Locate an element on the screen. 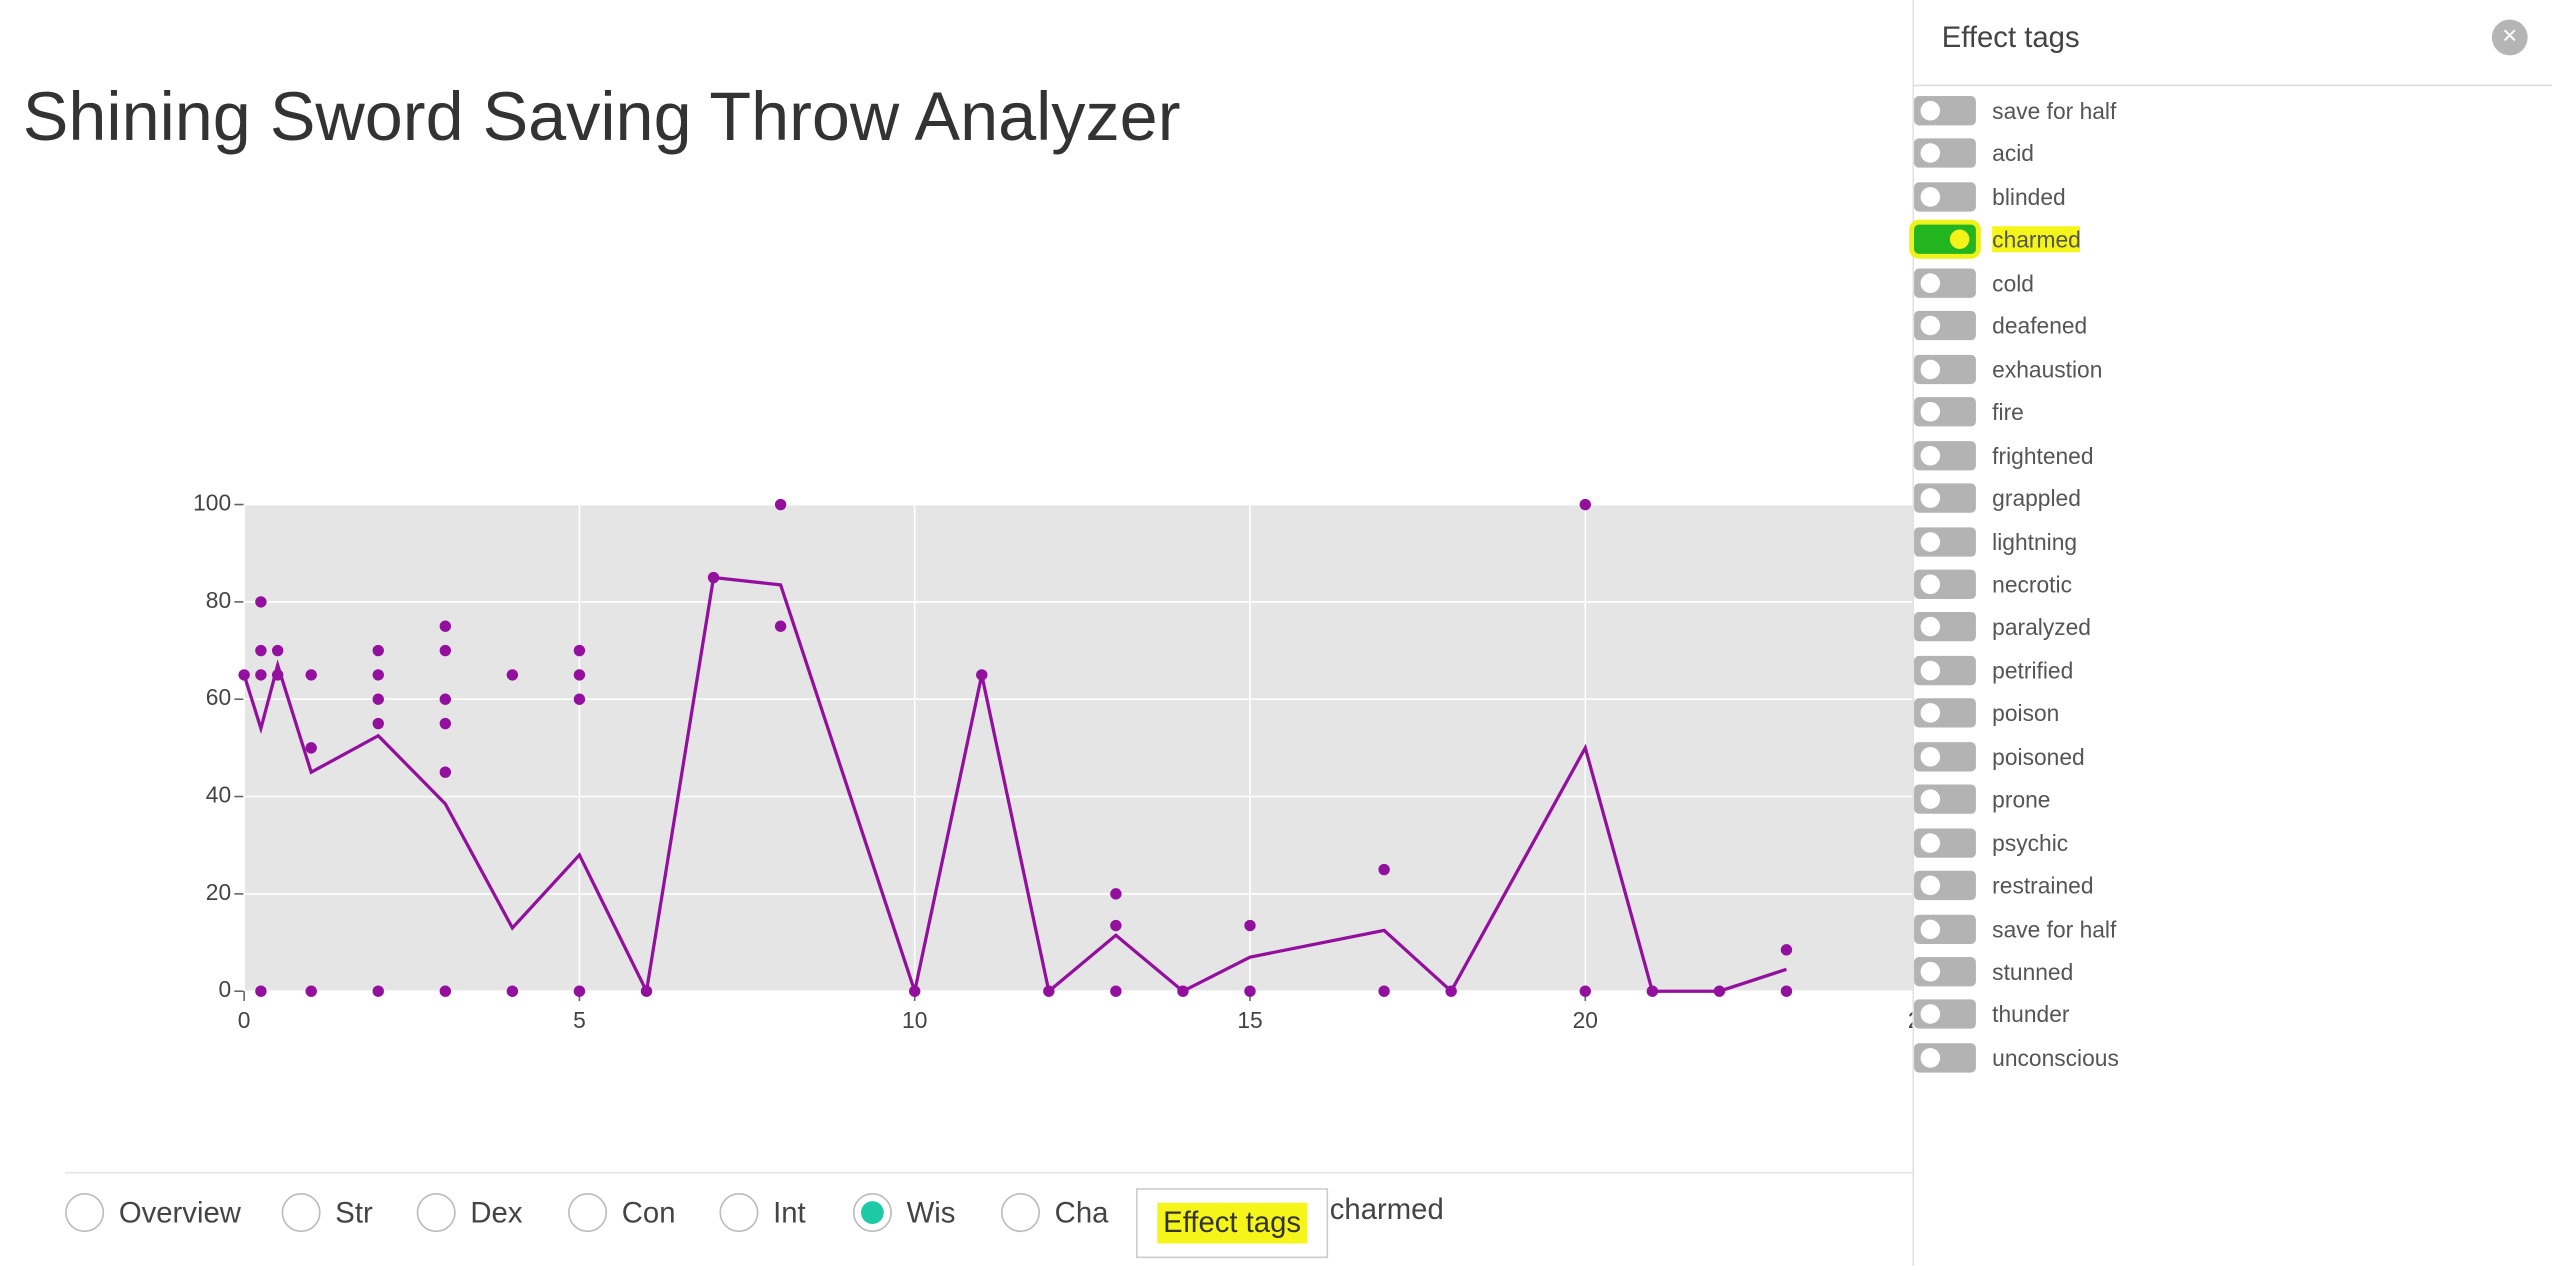 This screenshot has width=2552, height=1266. tag-row: deafened is located at coordinates (2000, 326).